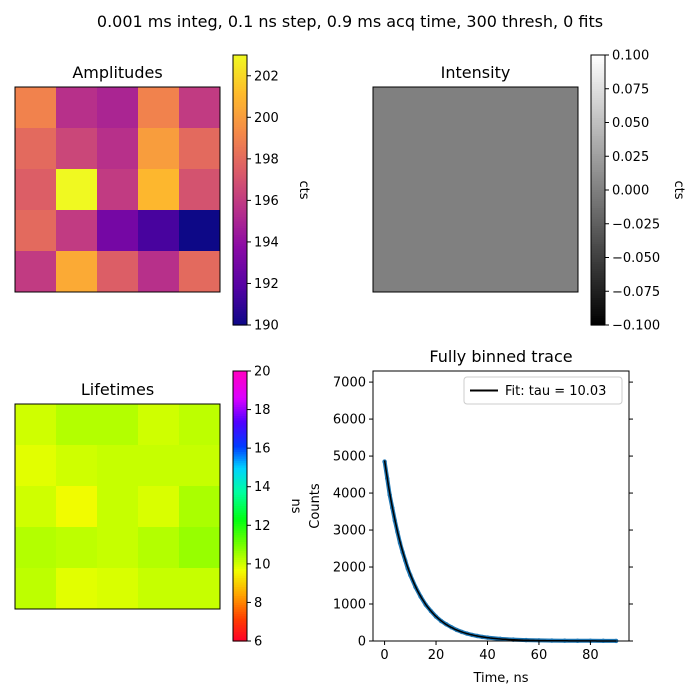  What do you see at coordinates (262, 449) in the screenshot?
I see `colorbar-tick-label: 16` at bounding box center [262, 449].